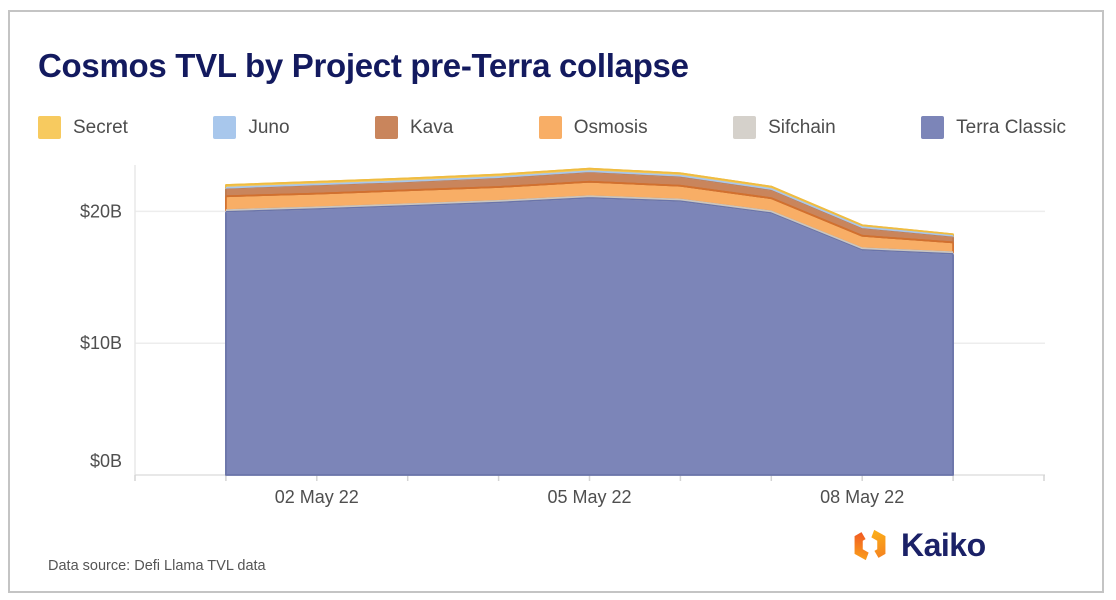  I want to click on legend-item-label: Kava, so click(432, 127).